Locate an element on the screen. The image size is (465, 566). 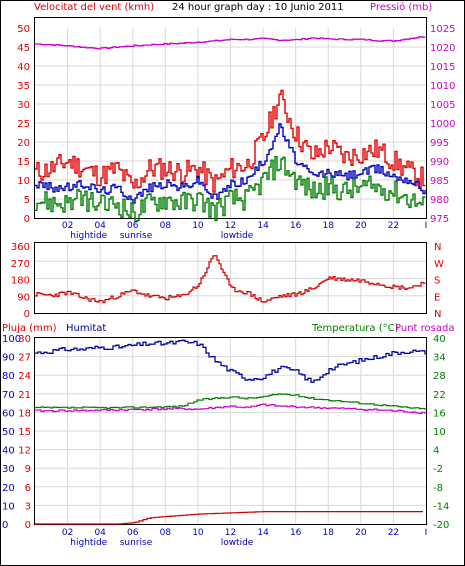
top-axis-hour-label: 02 is located at coordinates (67, 226).